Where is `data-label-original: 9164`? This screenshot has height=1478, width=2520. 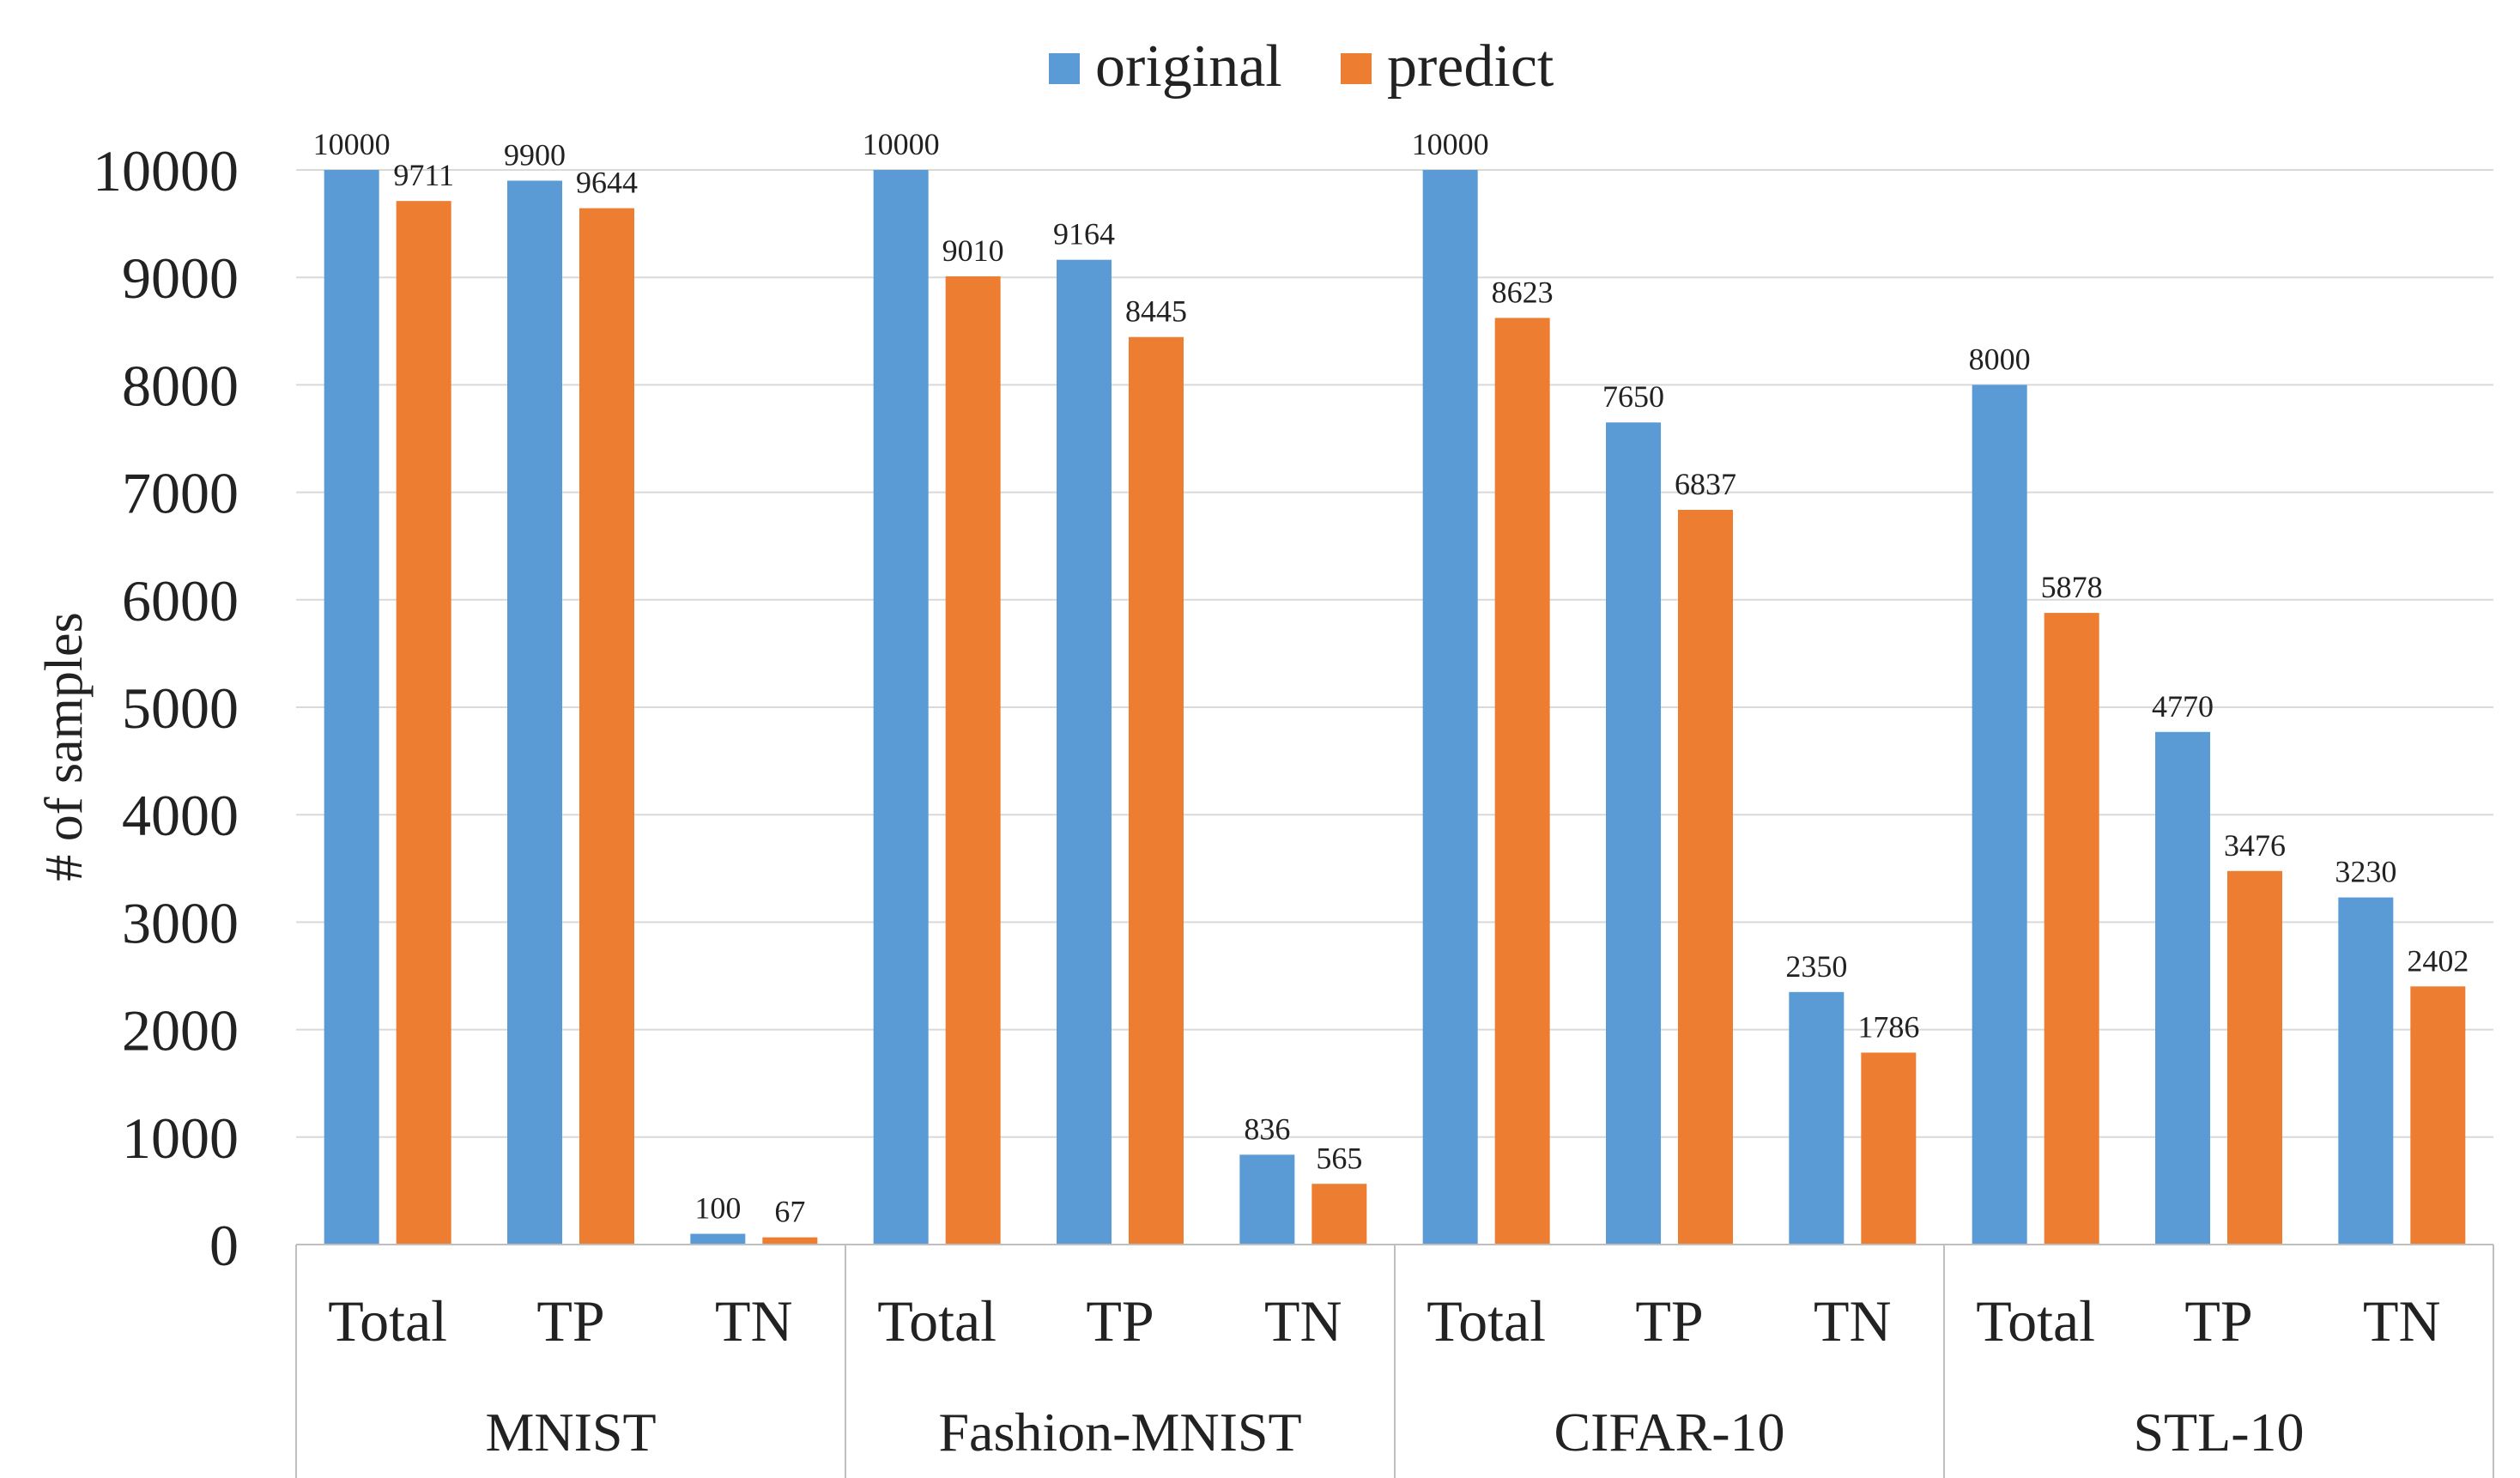 data-label-original: 9164 is located at coordinates (1084, 234).